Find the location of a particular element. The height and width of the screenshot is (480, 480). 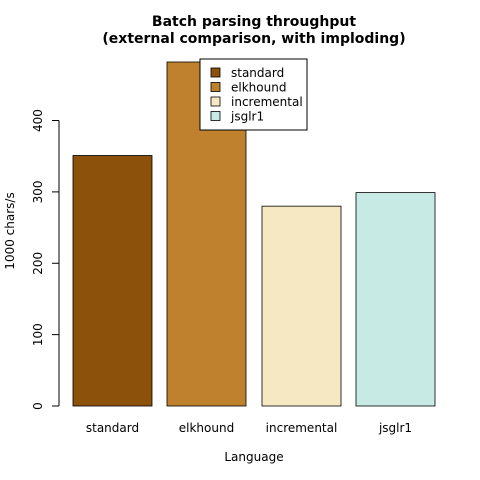

x-tick-label-elkhound: elkhound is located at coordinates (206, 428).